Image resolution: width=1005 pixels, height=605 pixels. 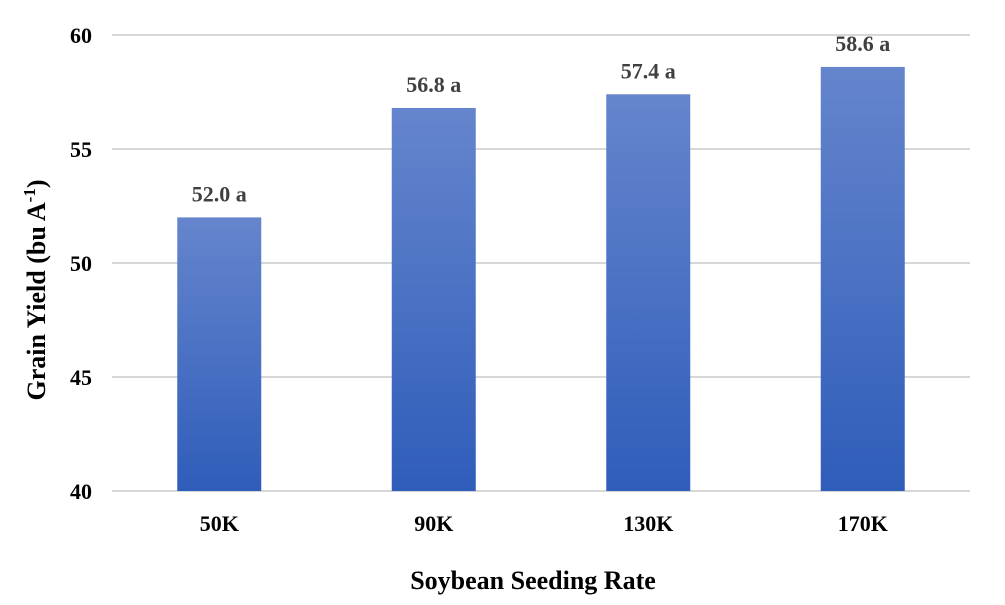 I want to click on x-axis-title: Soybean Seeding Rate, so click(x=533, y=580).